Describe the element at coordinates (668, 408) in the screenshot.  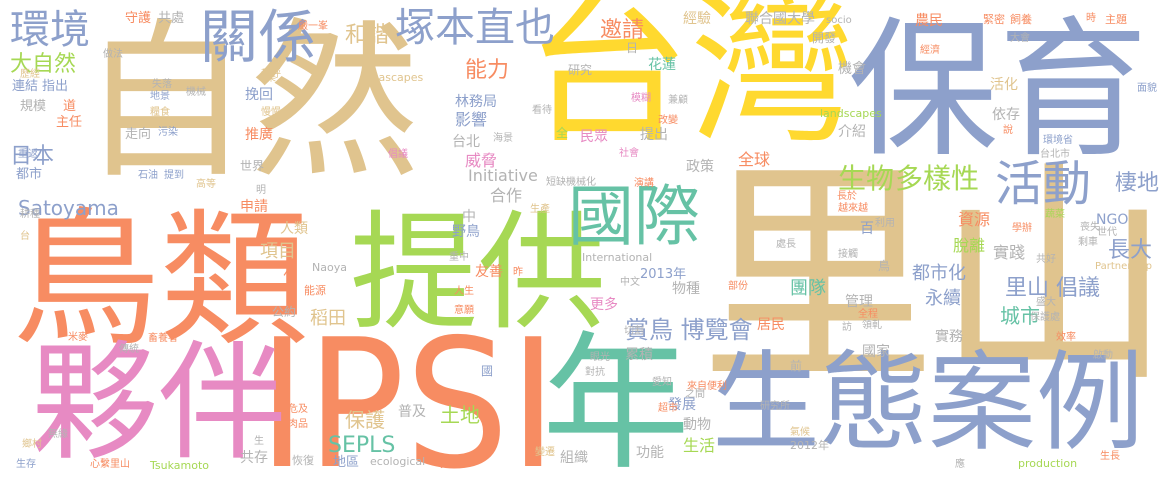
I see `cloud-word: 超市` at that location.